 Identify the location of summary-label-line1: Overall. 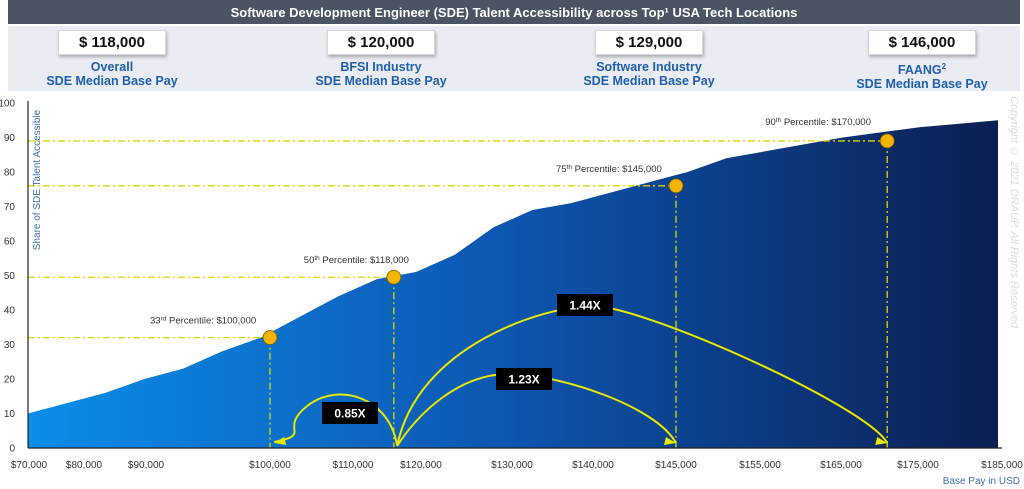
(112, 67).